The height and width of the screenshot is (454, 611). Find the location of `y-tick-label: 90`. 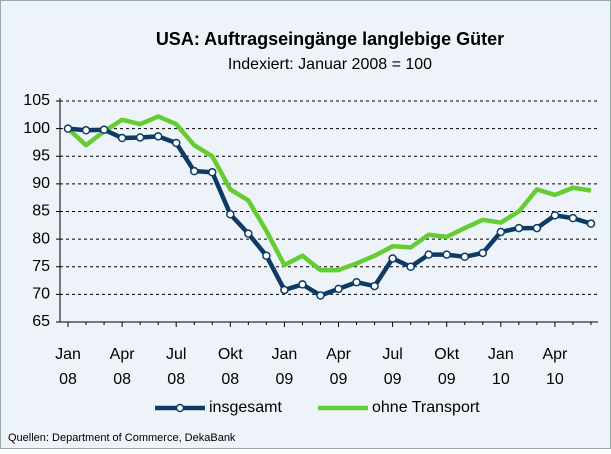

y-tick-label: 90 is located at coordinates (41, 183).